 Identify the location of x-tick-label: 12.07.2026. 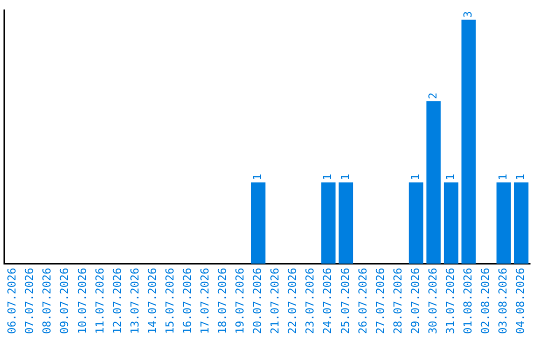
(117, 301).